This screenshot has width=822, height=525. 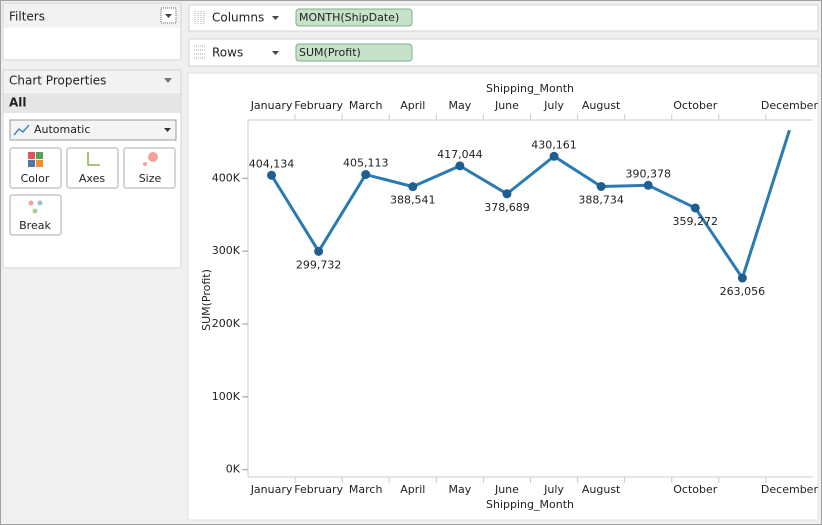 What do you see at coordinates (226, 396) in the screenshot?
I see `y-tick-label: 100K` at bounding box center [226, 396].